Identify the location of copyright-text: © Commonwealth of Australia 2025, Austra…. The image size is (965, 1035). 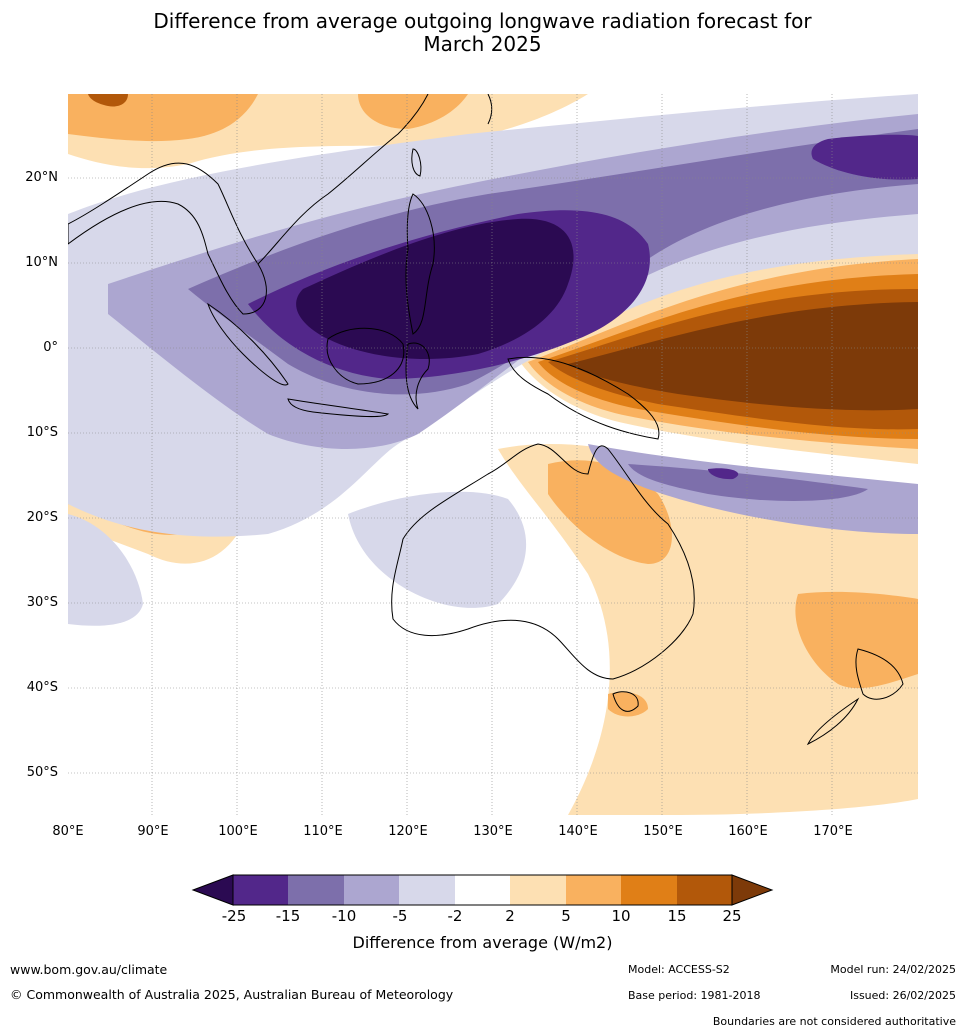
(232, 994).